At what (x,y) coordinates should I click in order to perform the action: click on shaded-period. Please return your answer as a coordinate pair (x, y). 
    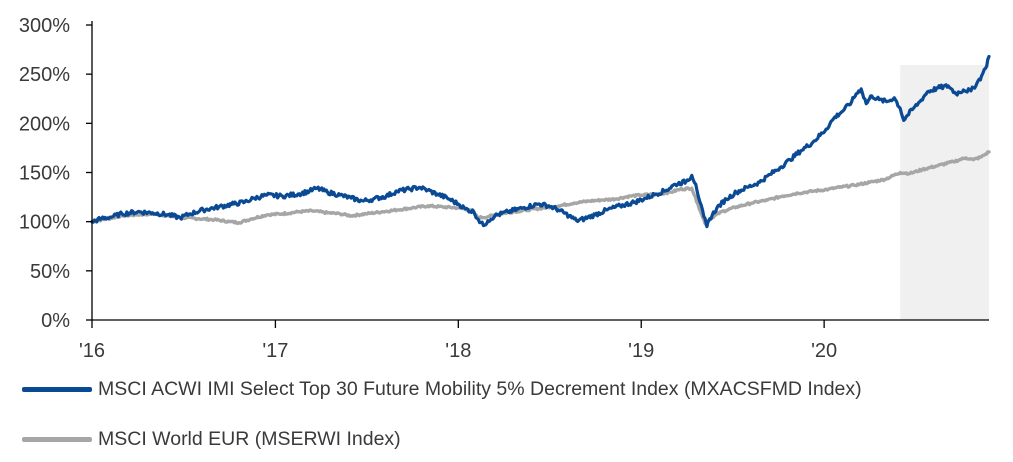
    Looking at the image, I should click on (944, 192).